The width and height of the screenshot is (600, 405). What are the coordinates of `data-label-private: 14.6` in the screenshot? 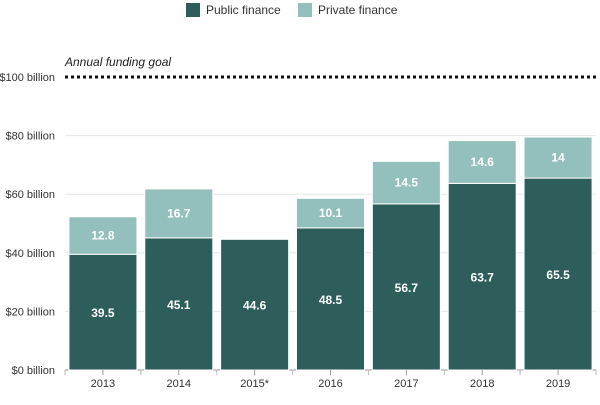 It's located at (483, 162).